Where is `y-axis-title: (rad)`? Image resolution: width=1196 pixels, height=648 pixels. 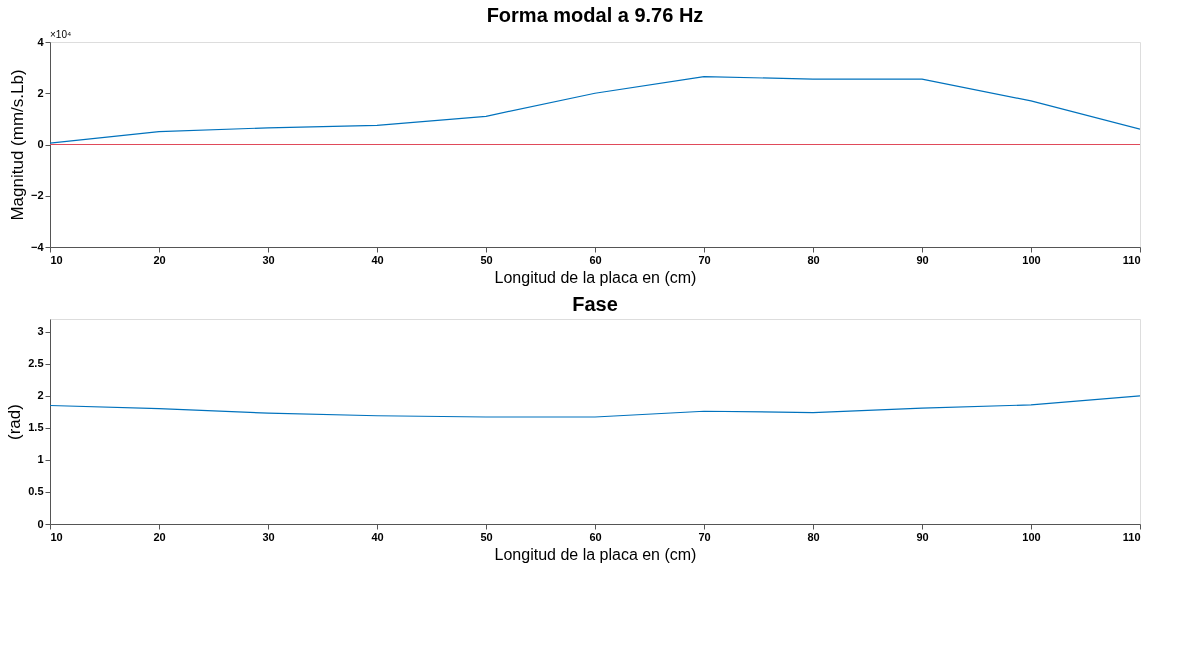 y-axis-title: (rad) is located at coordinates (15, 422).